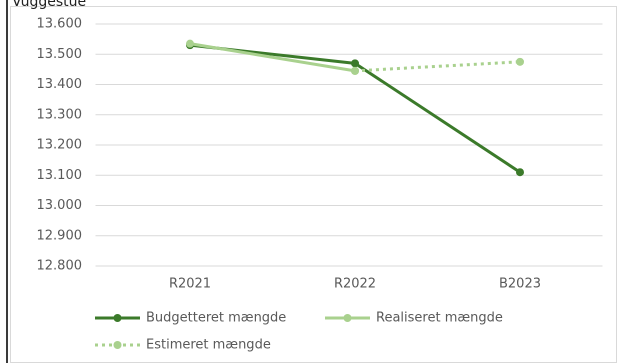  I want to click on chart-title: Vuggestue, so click(49, 5).